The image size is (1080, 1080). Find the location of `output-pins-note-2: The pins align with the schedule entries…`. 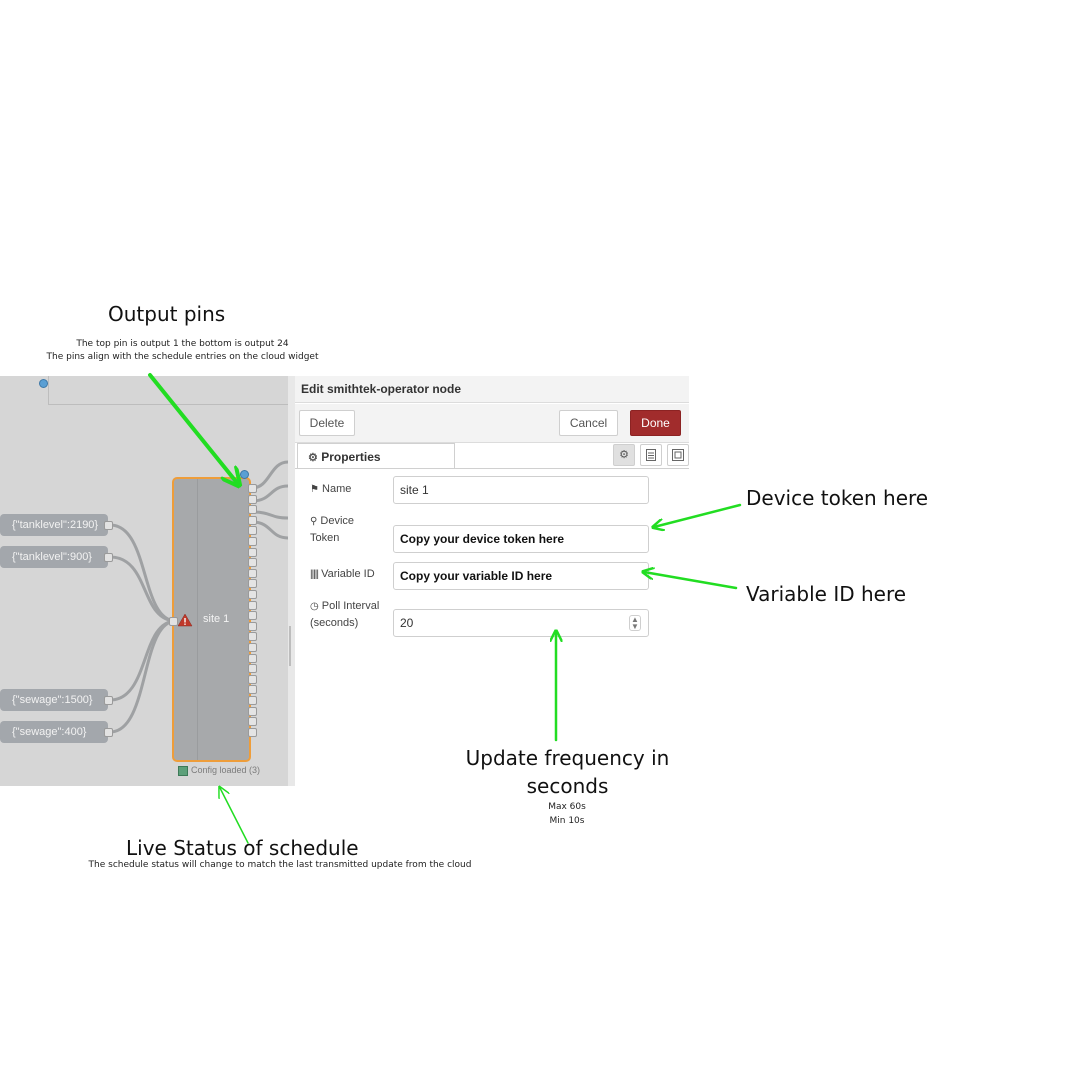

output-pins-note-2: The pins align with the schedule entries… is located at coordinates (182, 357).